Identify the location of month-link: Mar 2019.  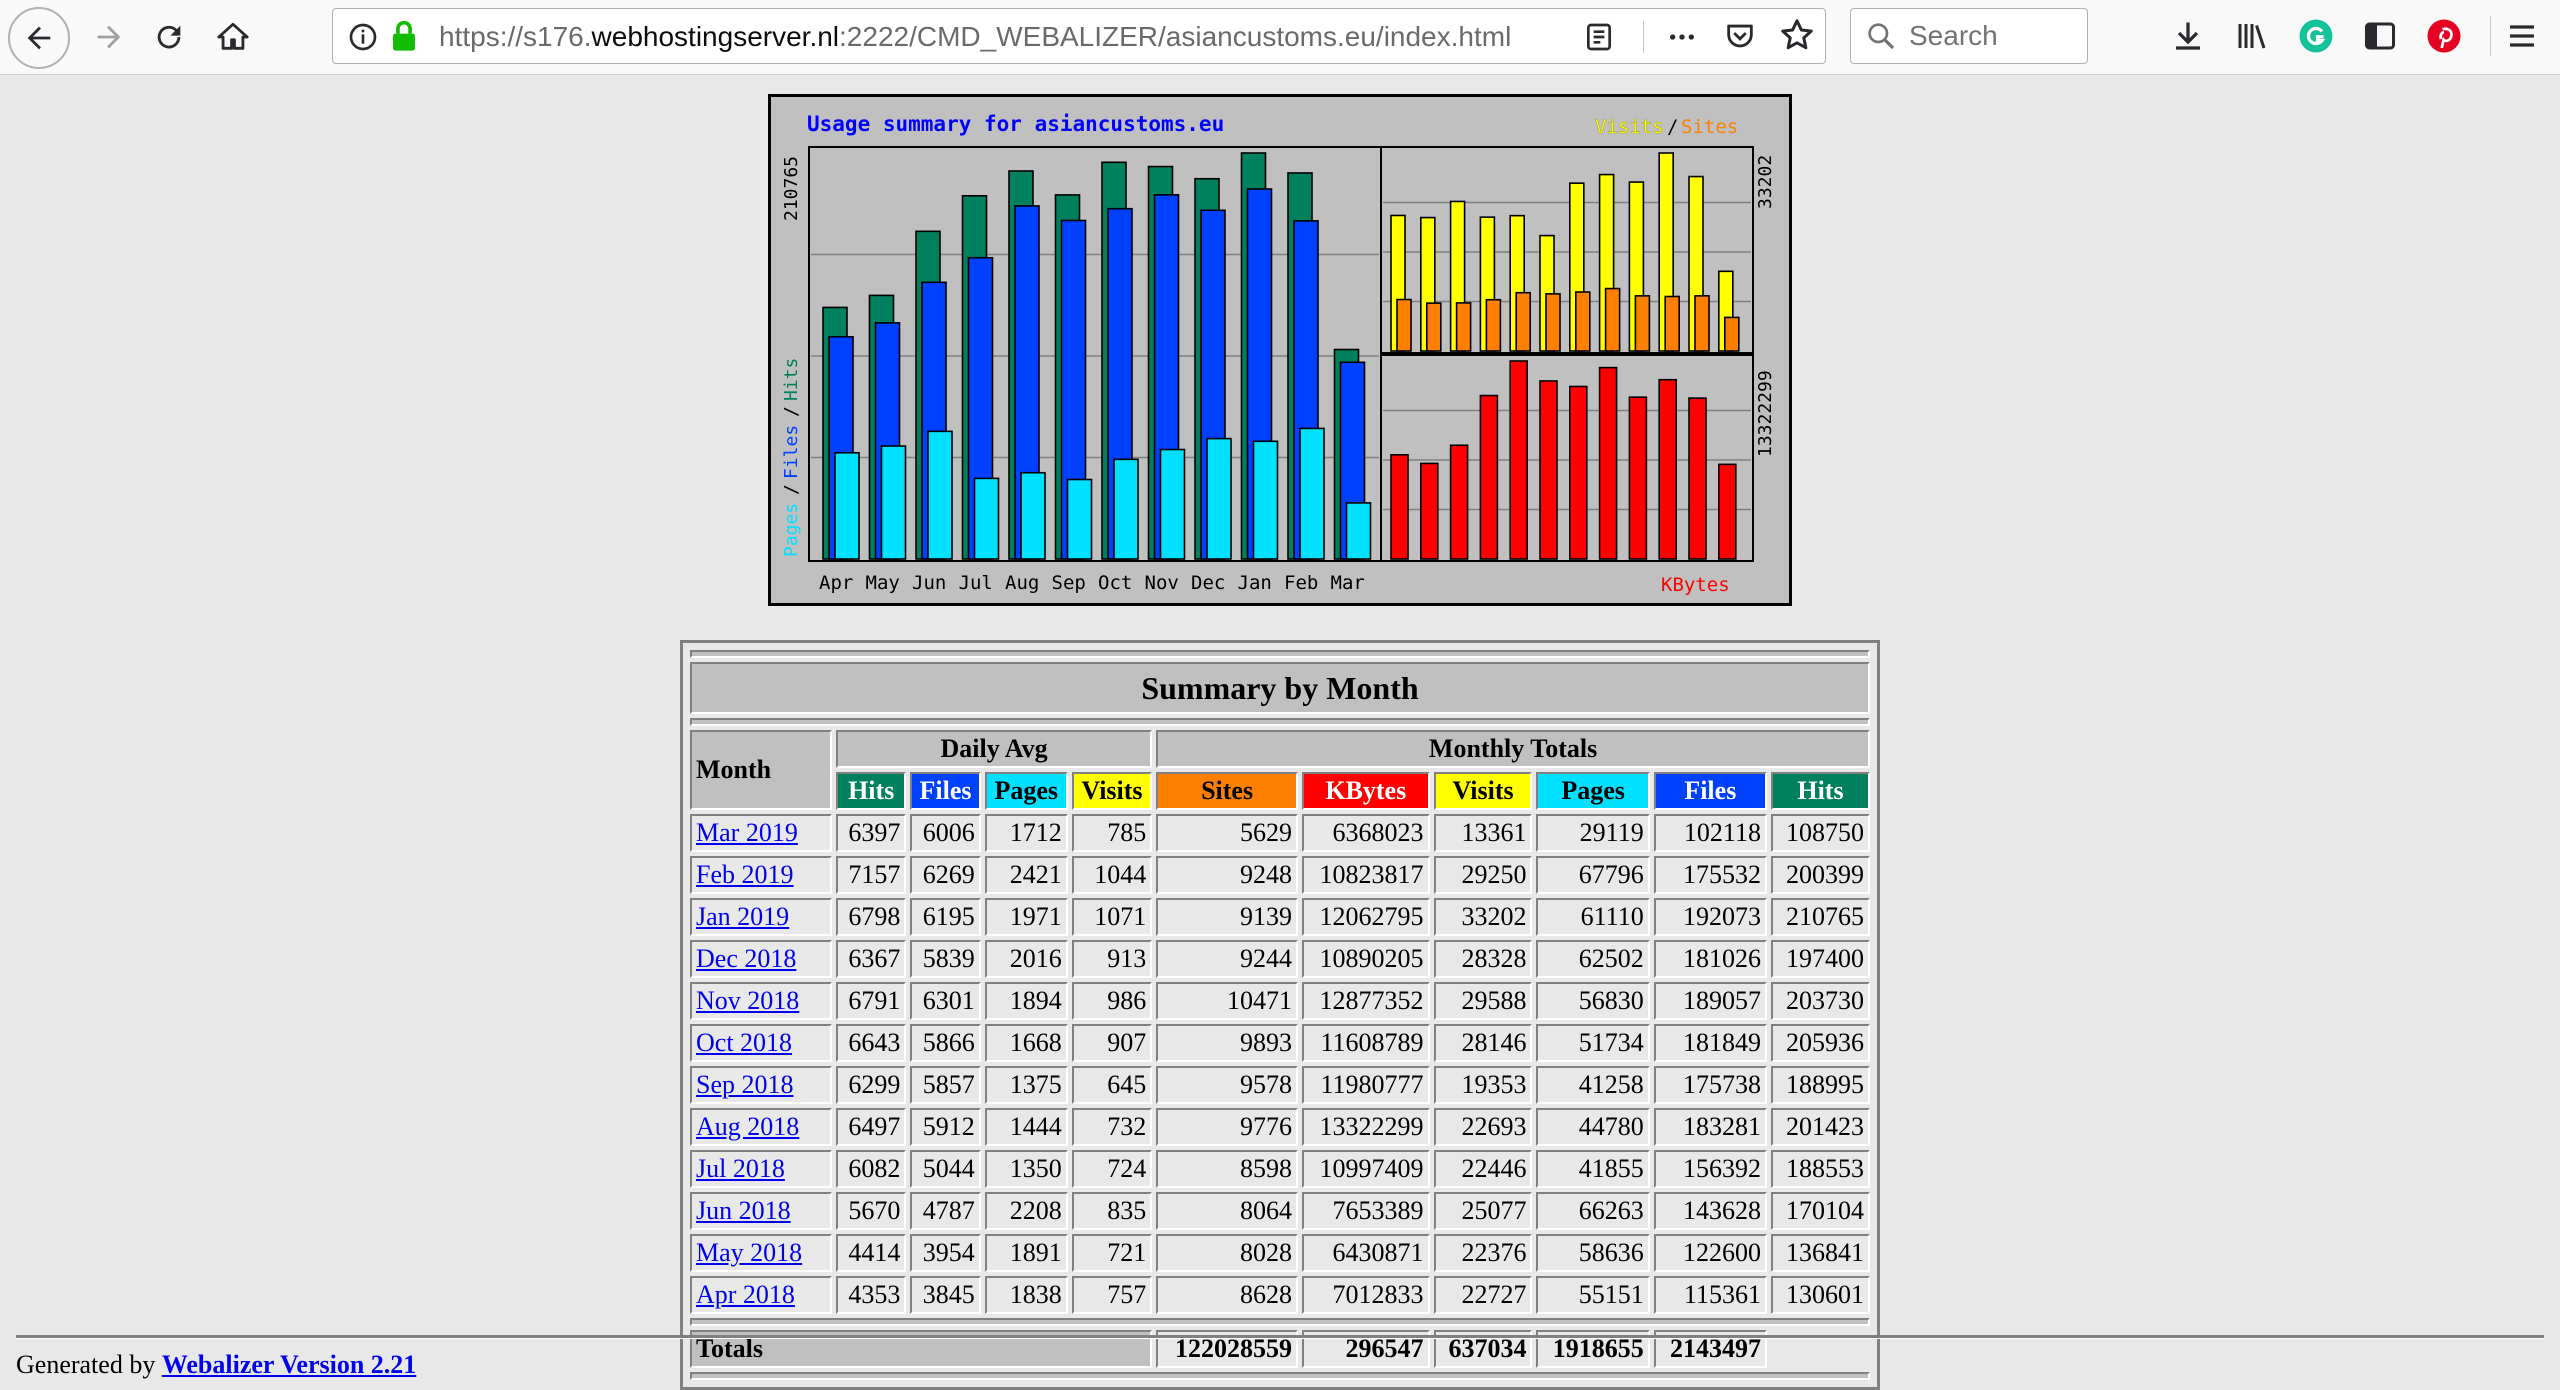
(747, 832).